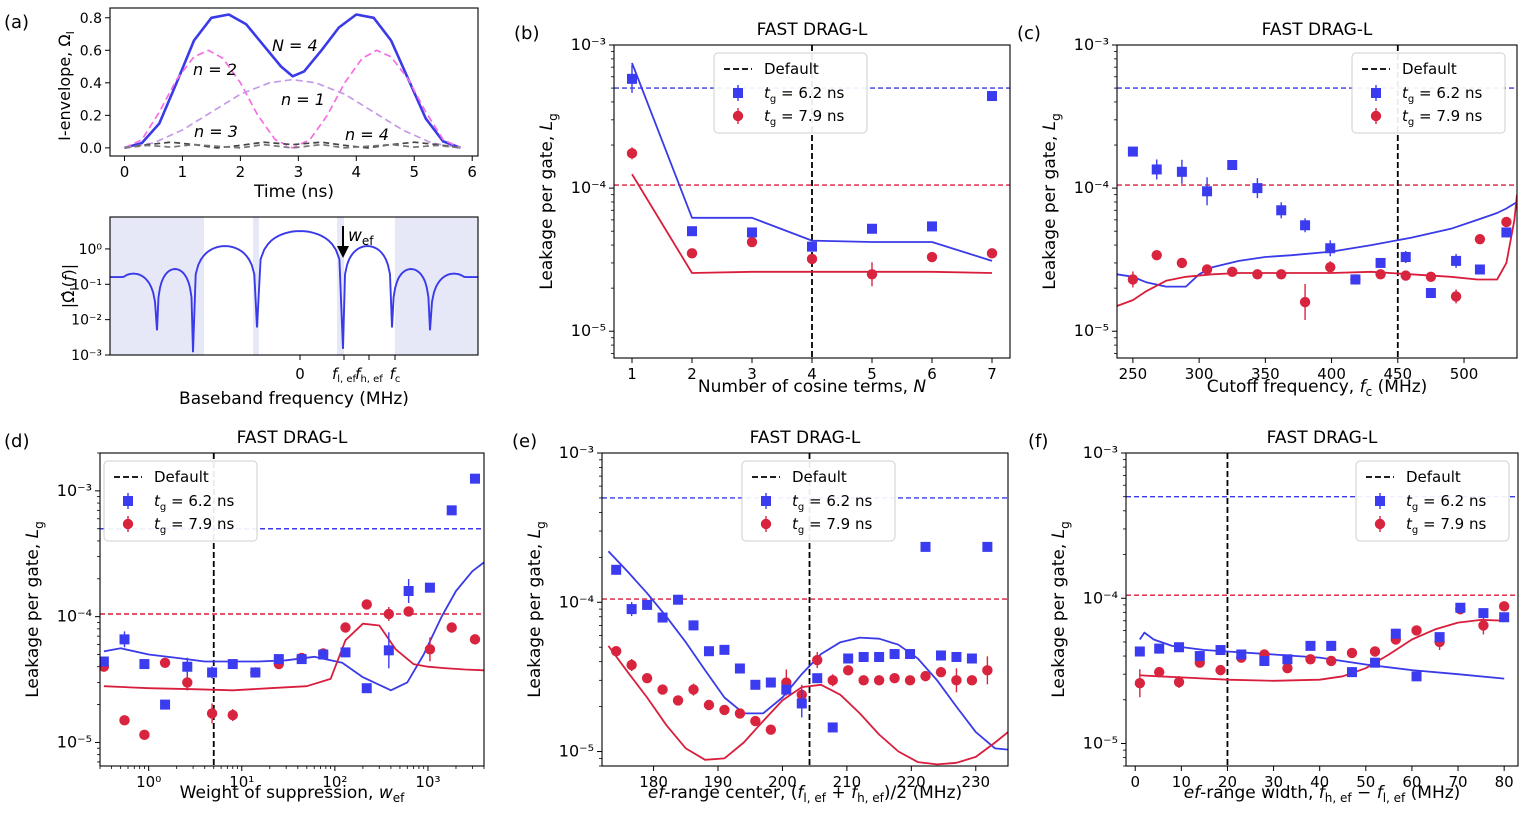 The width and height of the screenshot is (1527, 814). What do you see at coordinates (1446, 525) in the screenshot?
I see `legend-red-label: tg = 7.9 ns` at bounding box center [1446, 525].